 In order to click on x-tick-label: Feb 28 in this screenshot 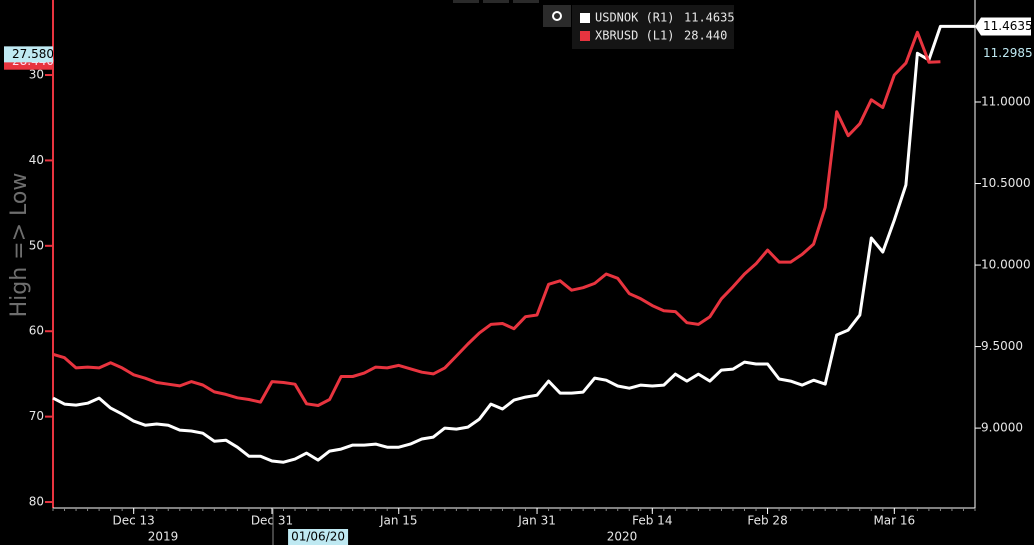, I will do `click(767, 521)`.